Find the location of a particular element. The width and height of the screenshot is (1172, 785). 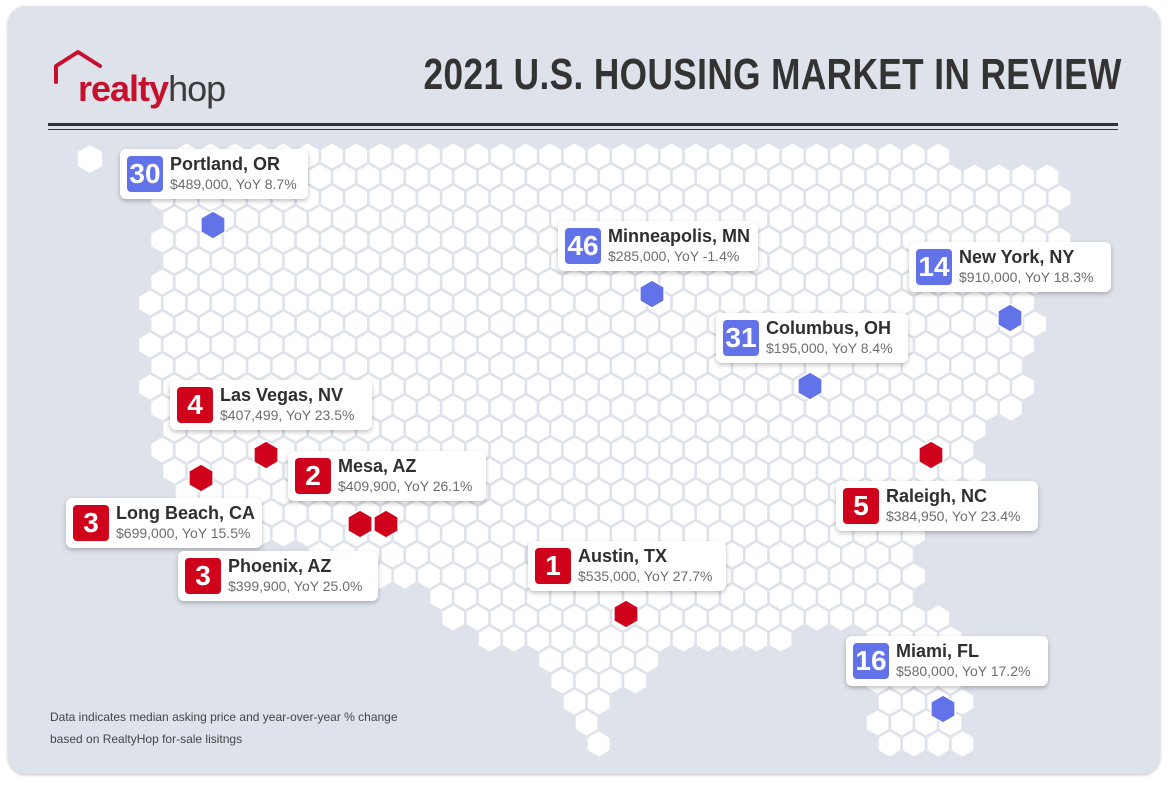

house-roof-icon is located at coordinates (78, 67).